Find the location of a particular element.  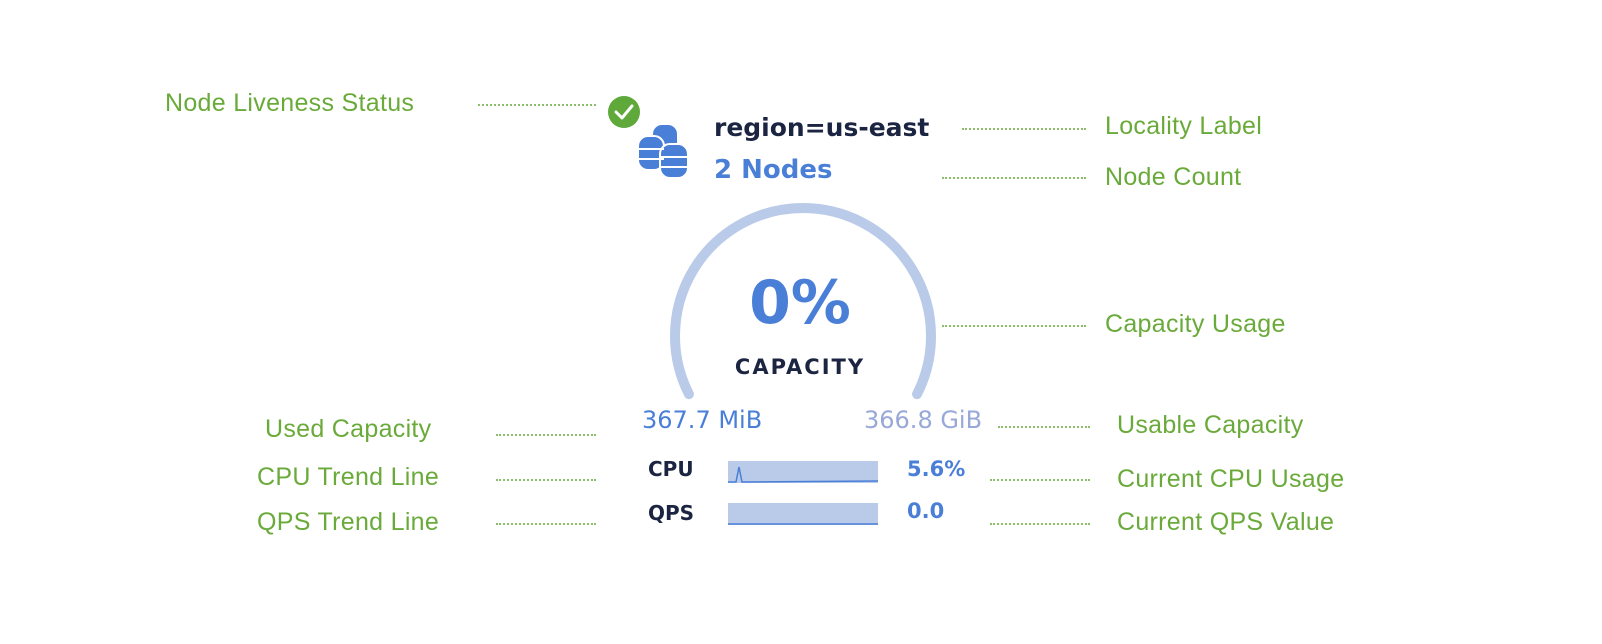

database-icon is located at coordinates (663, 151).